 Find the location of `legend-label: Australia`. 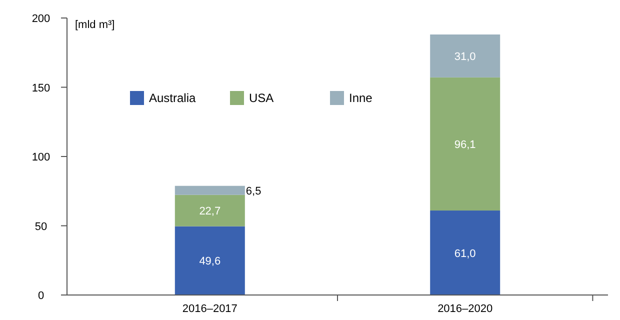

legend-label: Australia is located at coordinates (172, 98).